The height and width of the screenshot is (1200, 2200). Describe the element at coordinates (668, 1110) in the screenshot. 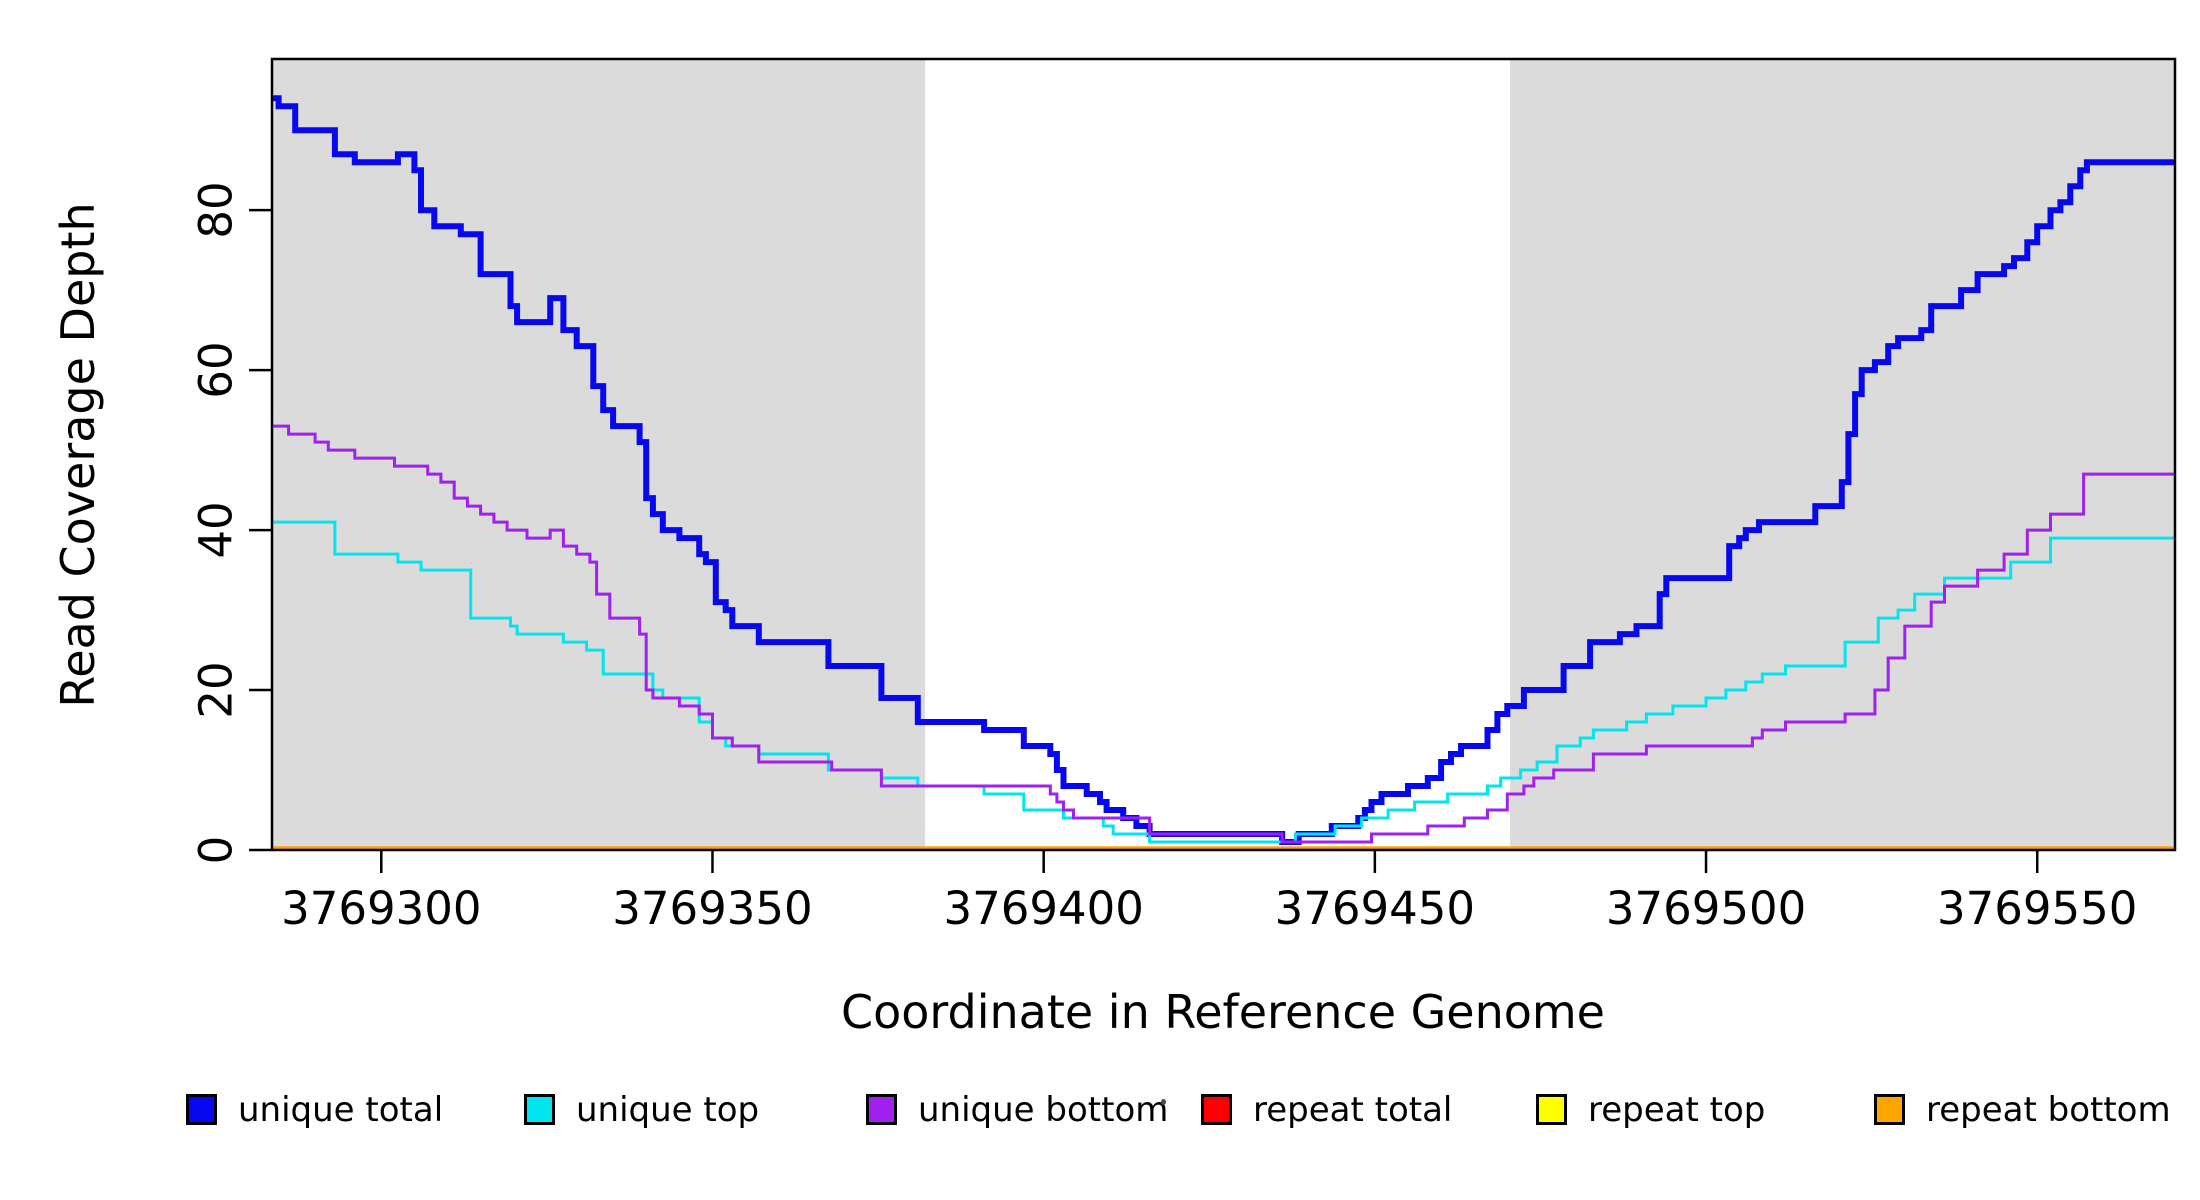

I see `legend-label: unique top` at that location.